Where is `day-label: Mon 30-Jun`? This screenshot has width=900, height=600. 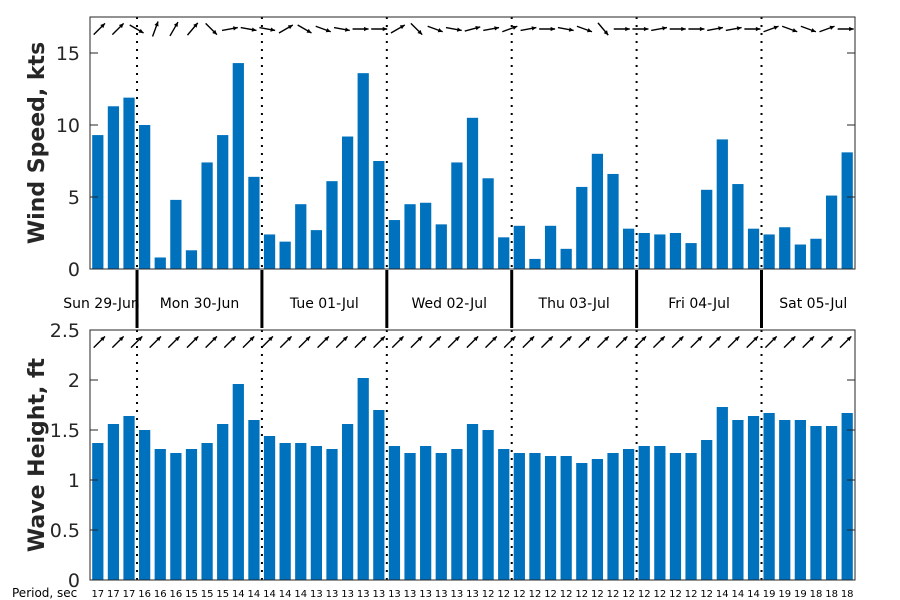
day-label: Mon 30-Jun is located at coordinates (200, 304).